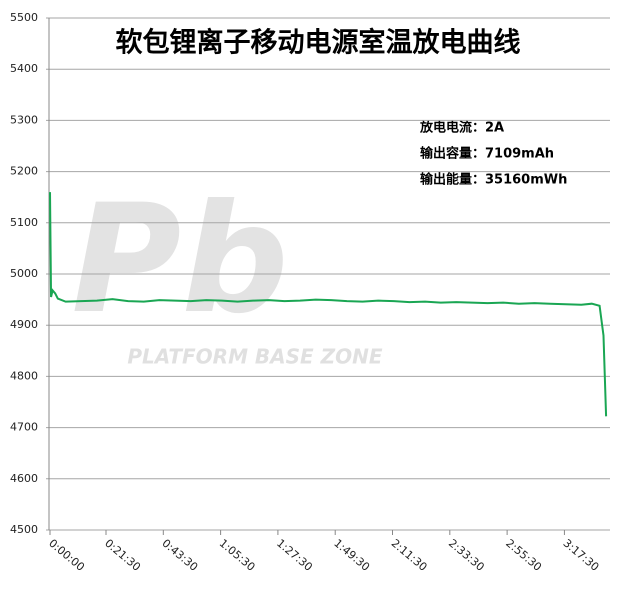  Describe the element at coordinates (179, 555) in the screenshot. I see `x-tick-label: 0:43:30` at that location.